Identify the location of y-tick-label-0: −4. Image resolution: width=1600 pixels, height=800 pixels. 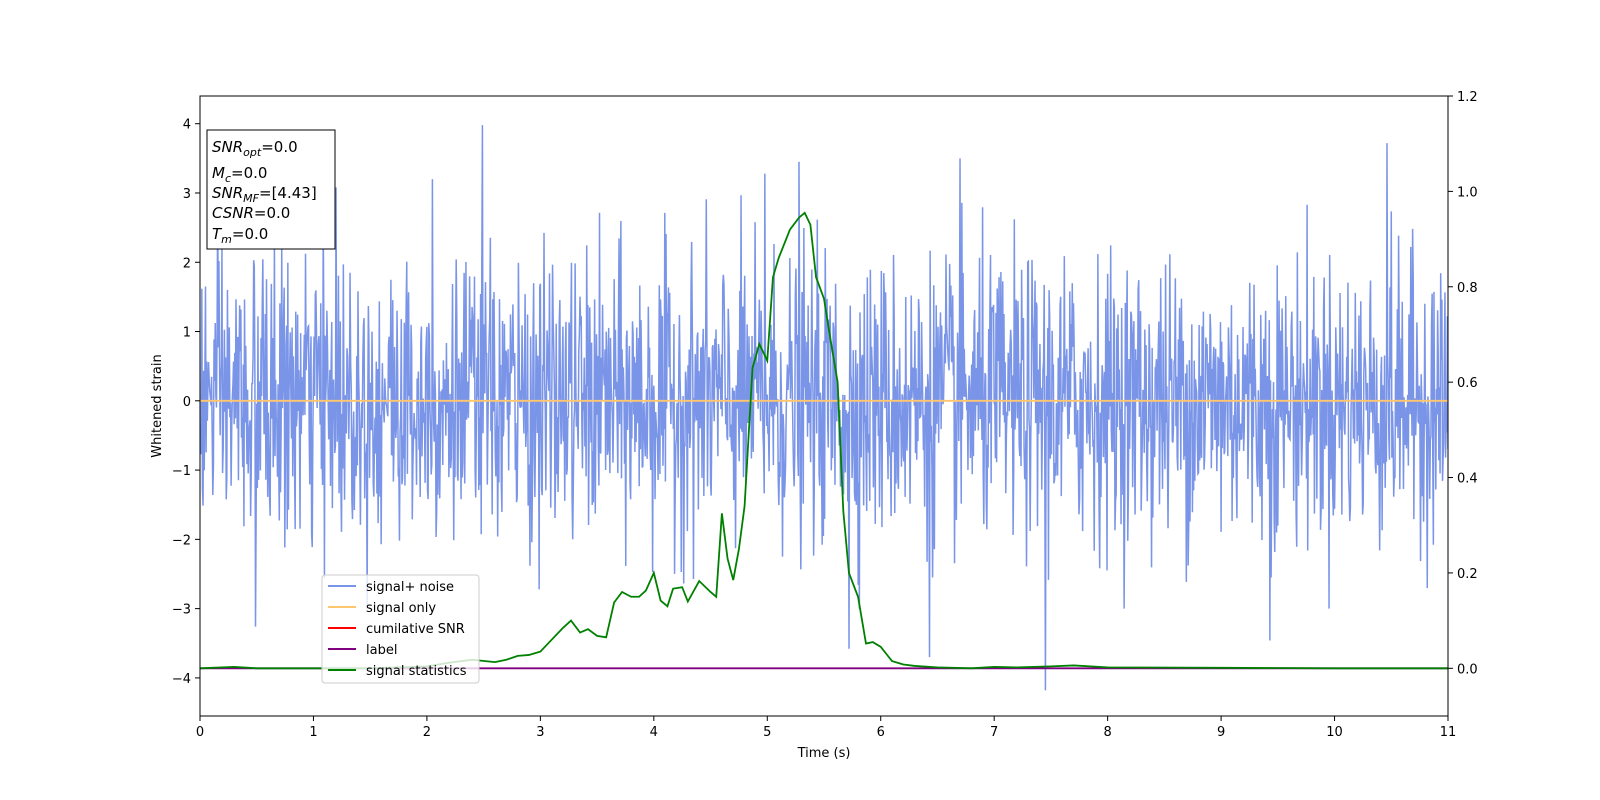
(181, 679).